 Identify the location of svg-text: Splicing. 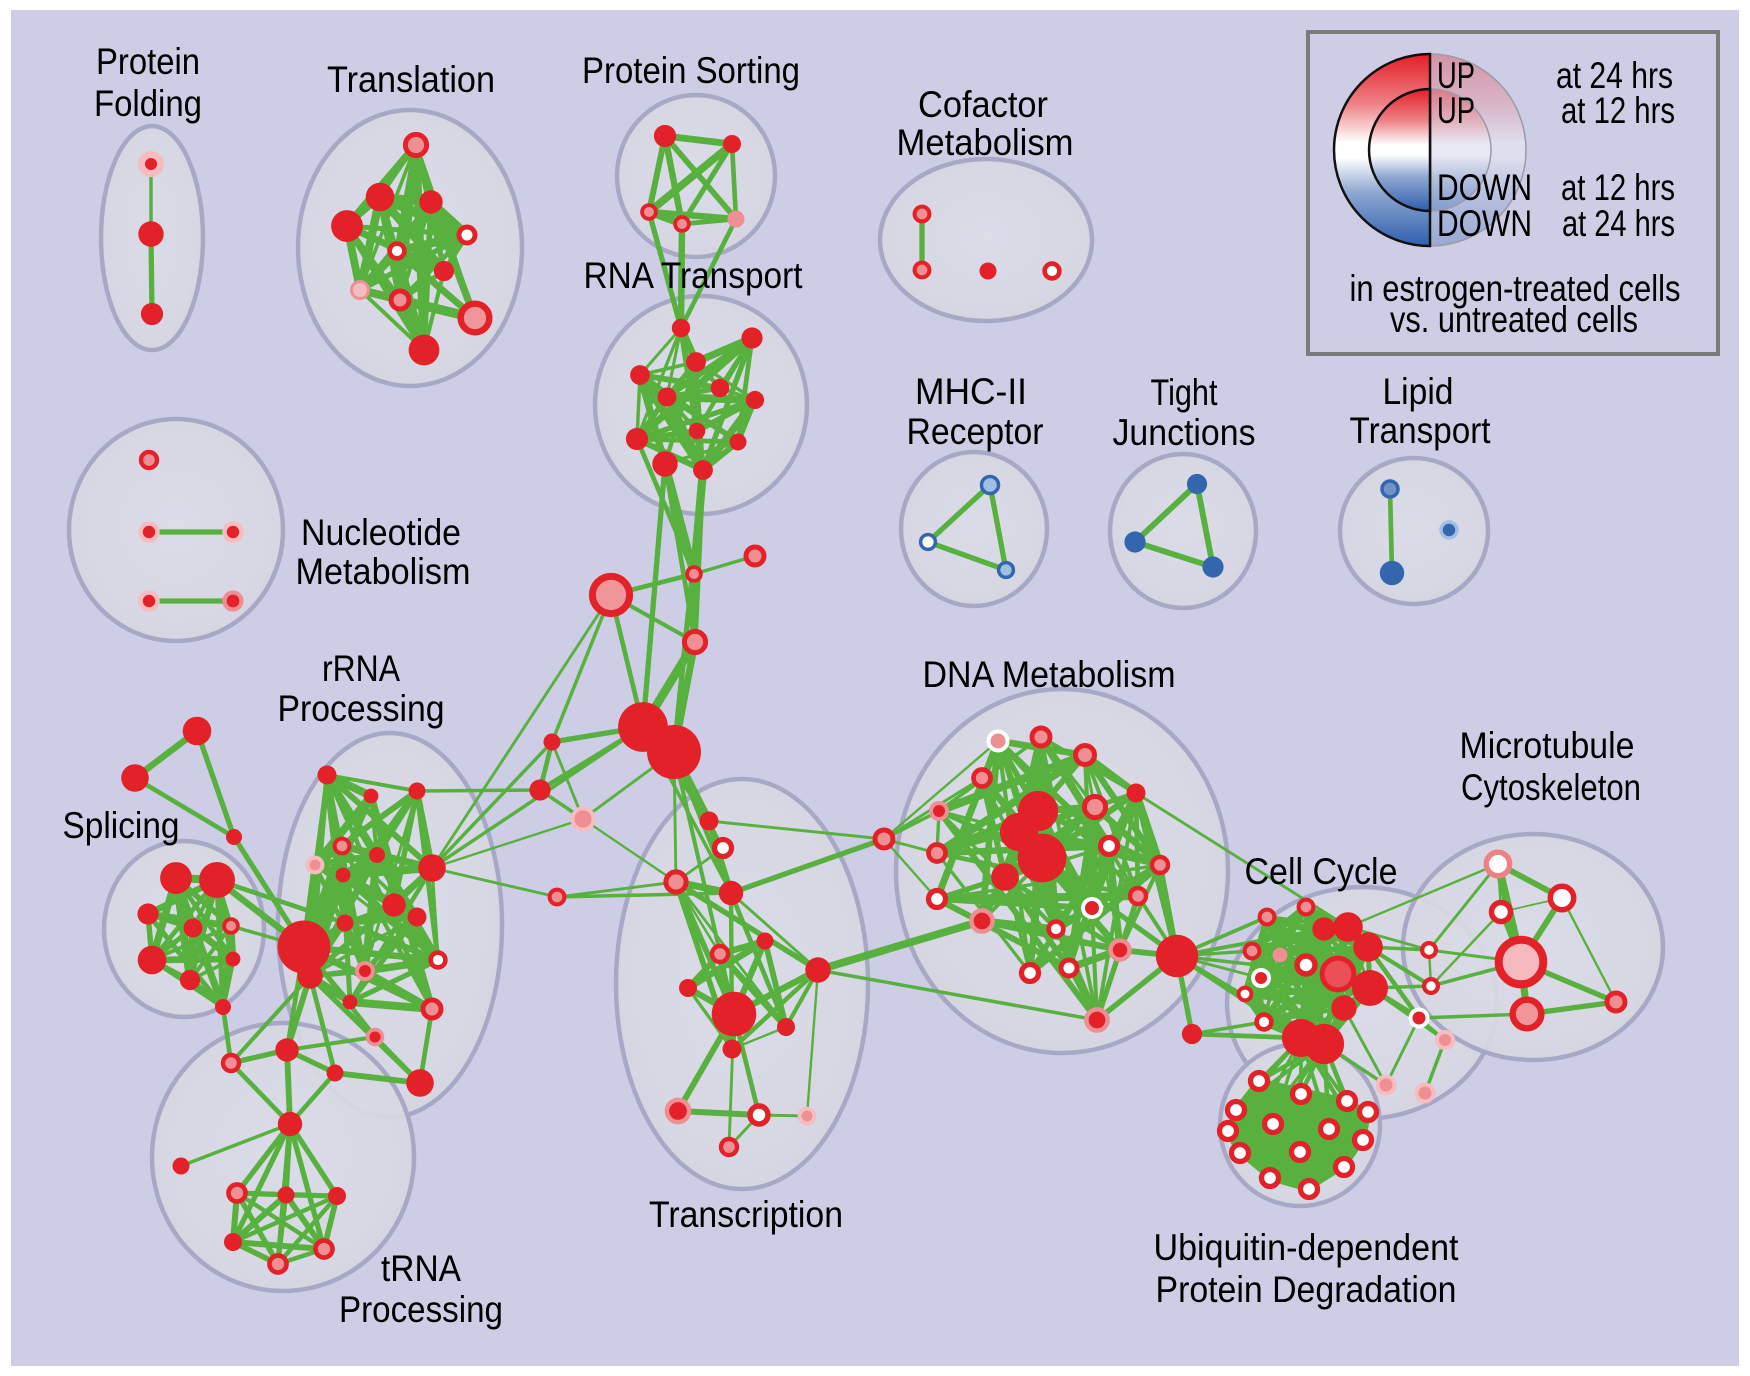
(121, 825).